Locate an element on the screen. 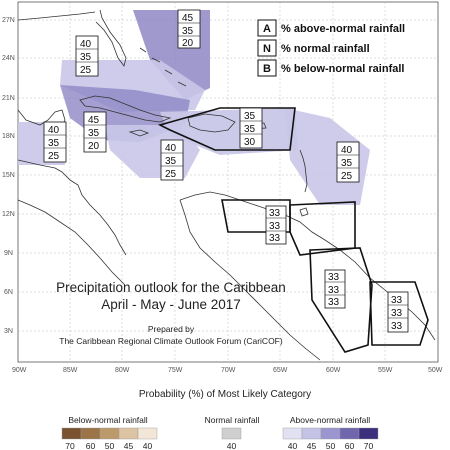 The image size is (450, 450). gulf-coast is located at coordinates (56, 16).